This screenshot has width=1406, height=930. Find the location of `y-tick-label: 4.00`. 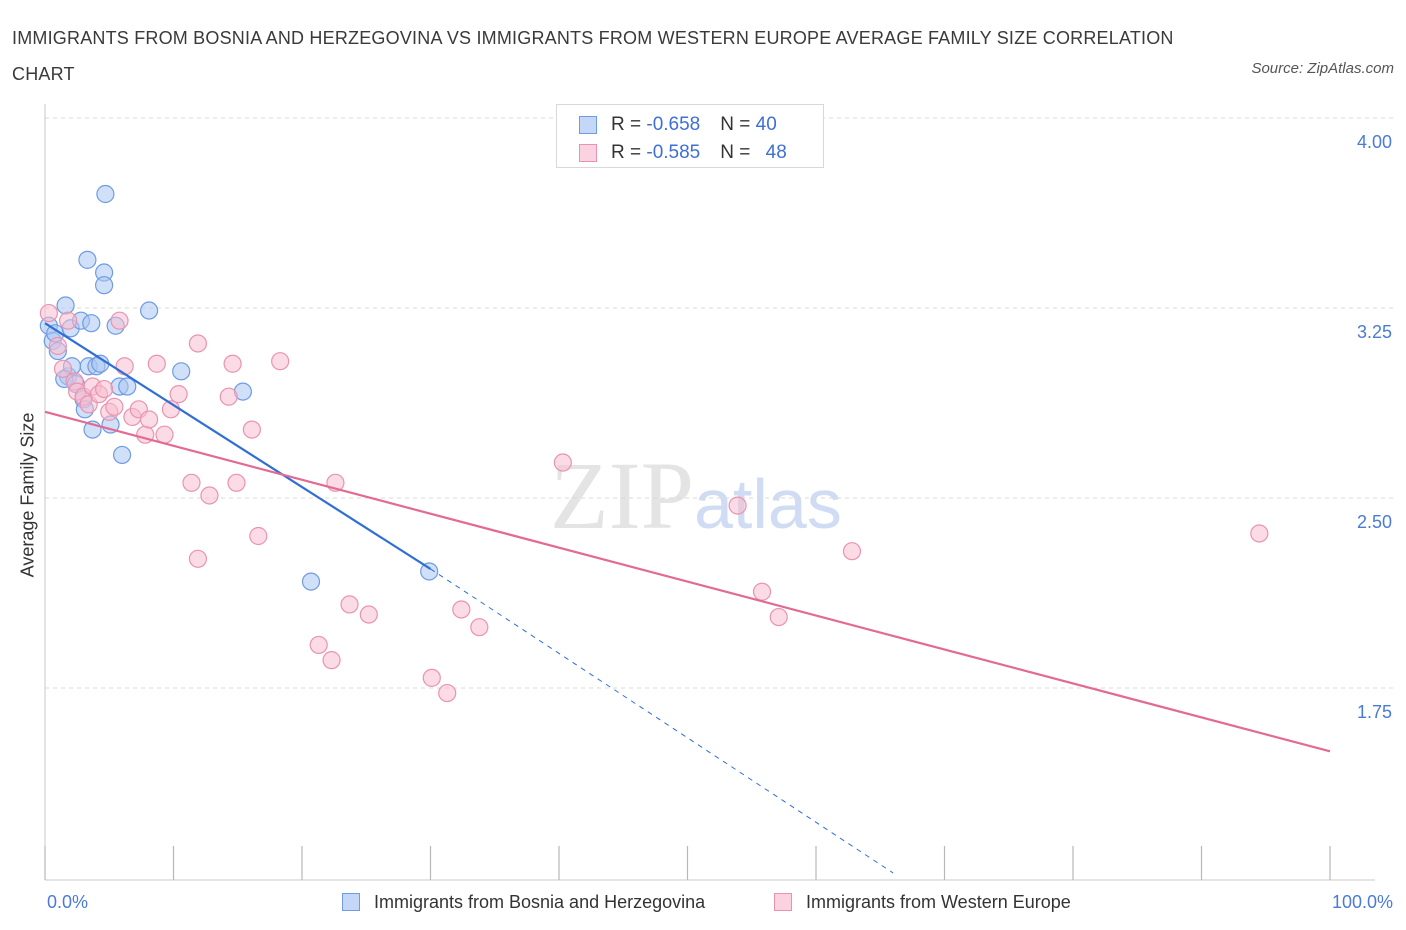

y-tick-label: 4.00 is located at coordinates (1374, 142).